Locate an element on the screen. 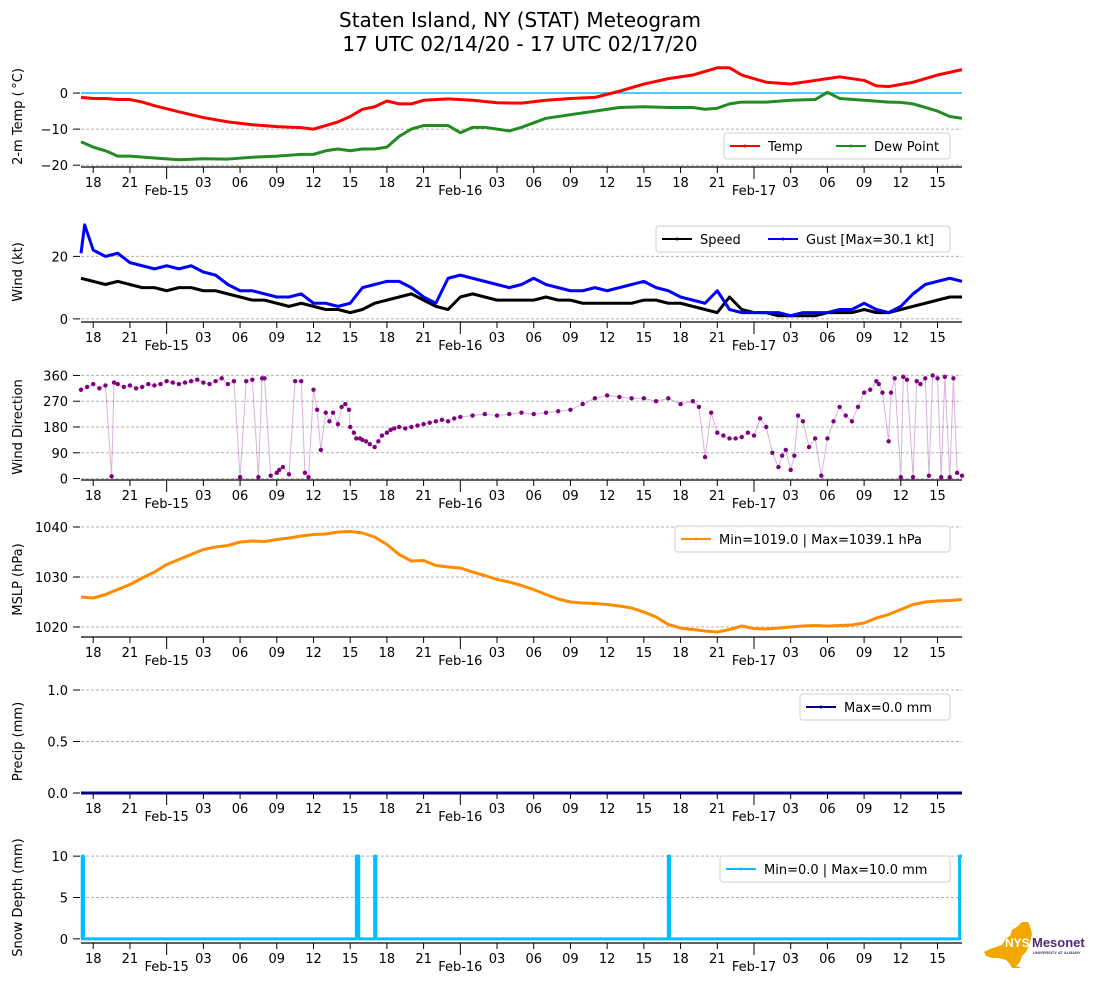 The width and height of the screenshot is (1094, 1001). direction-xtick-label: 06 is located at coordinates (533, 496).